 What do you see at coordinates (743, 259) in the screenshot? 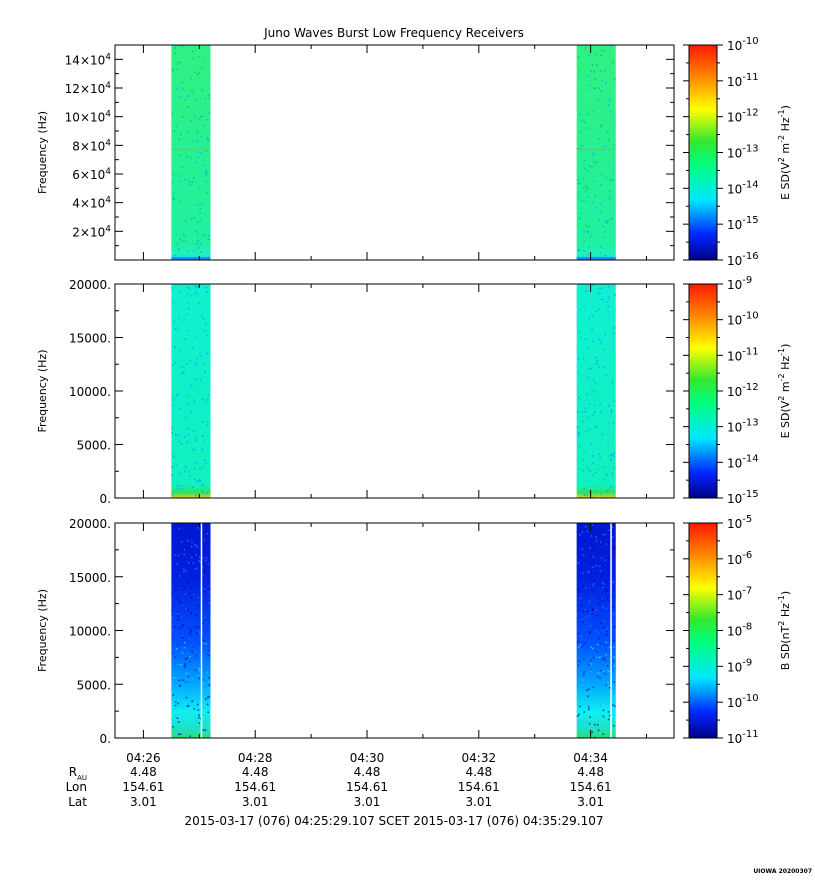
I see `colorbar-tick-label: 10⁻¹⁶` at bounding box center [743, 259].